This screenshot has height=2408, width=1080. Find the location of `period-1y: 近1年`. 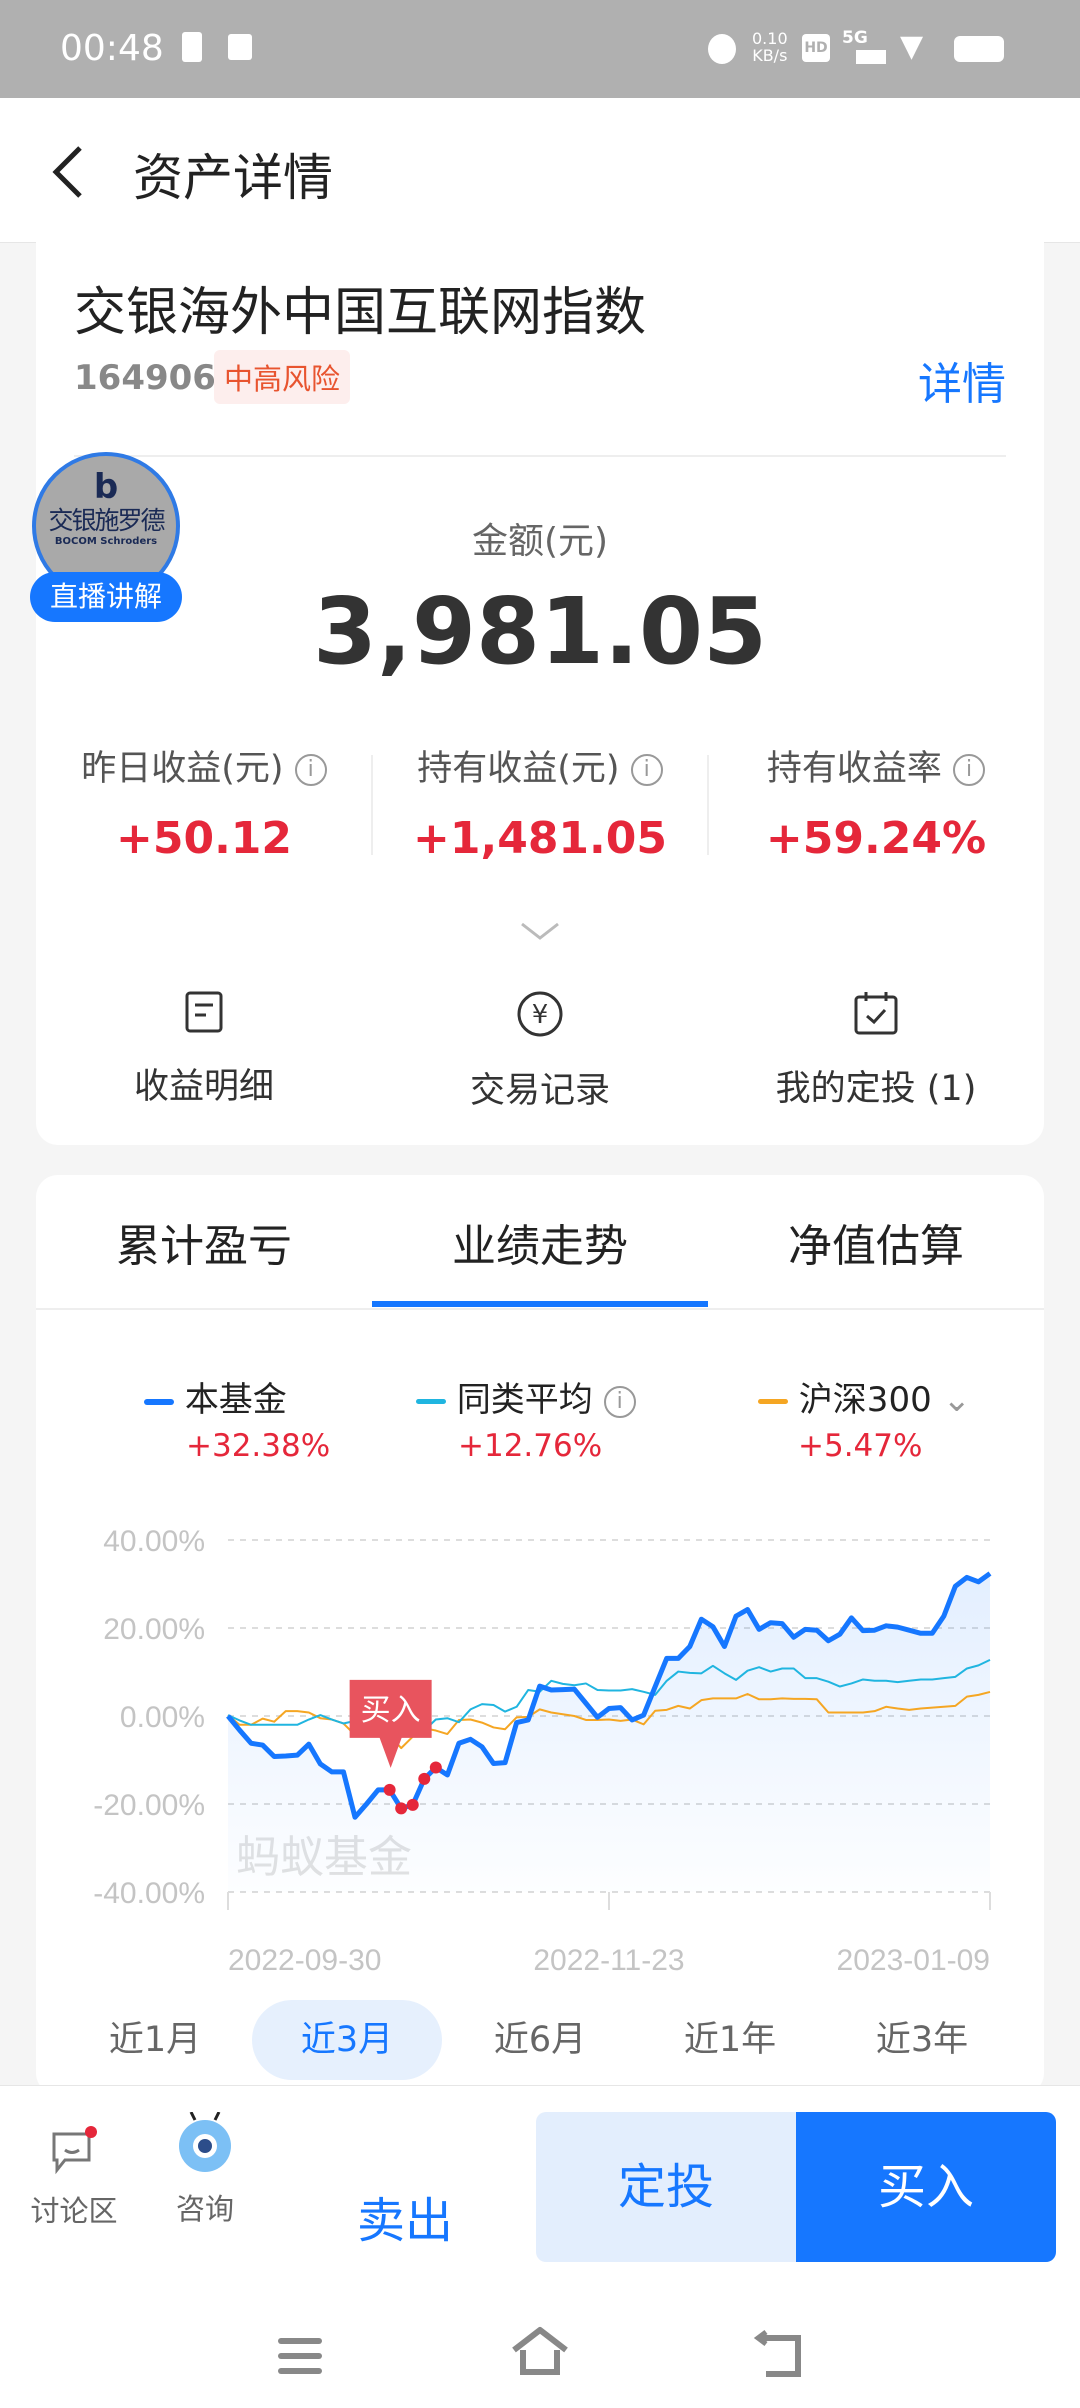

period-1y: 近1年 is located at coordinates (730, 2040).